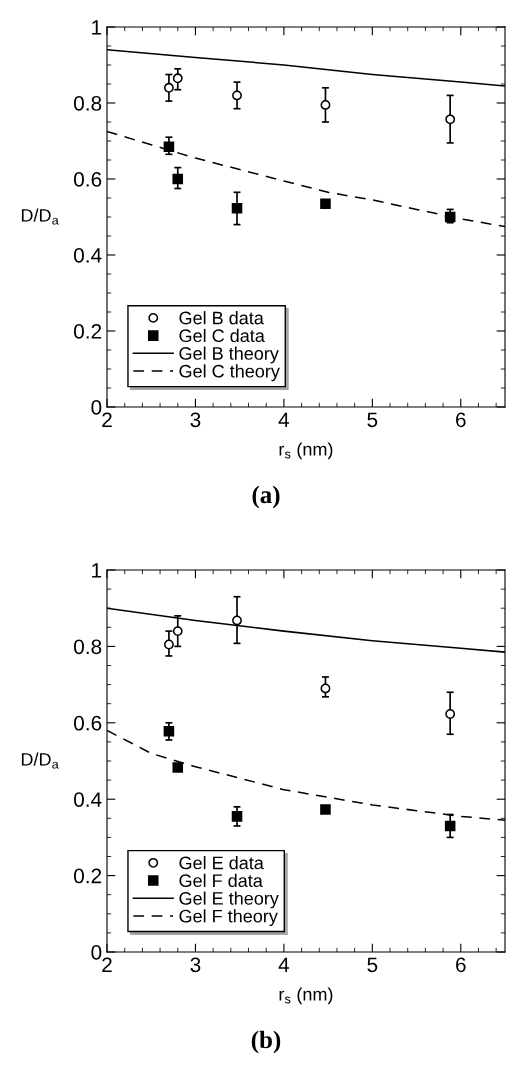  Describe the element at coordinates (229, 355) in the screenshot. I see `legend-label: Gel B theory` at that location.